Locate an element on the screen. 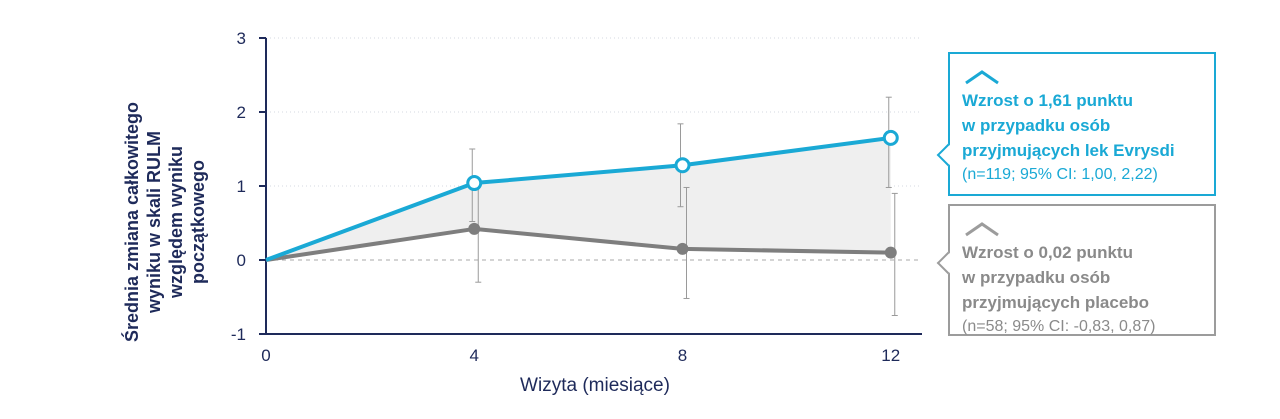  shaded-difference-area is located at coordinates (578, 198).